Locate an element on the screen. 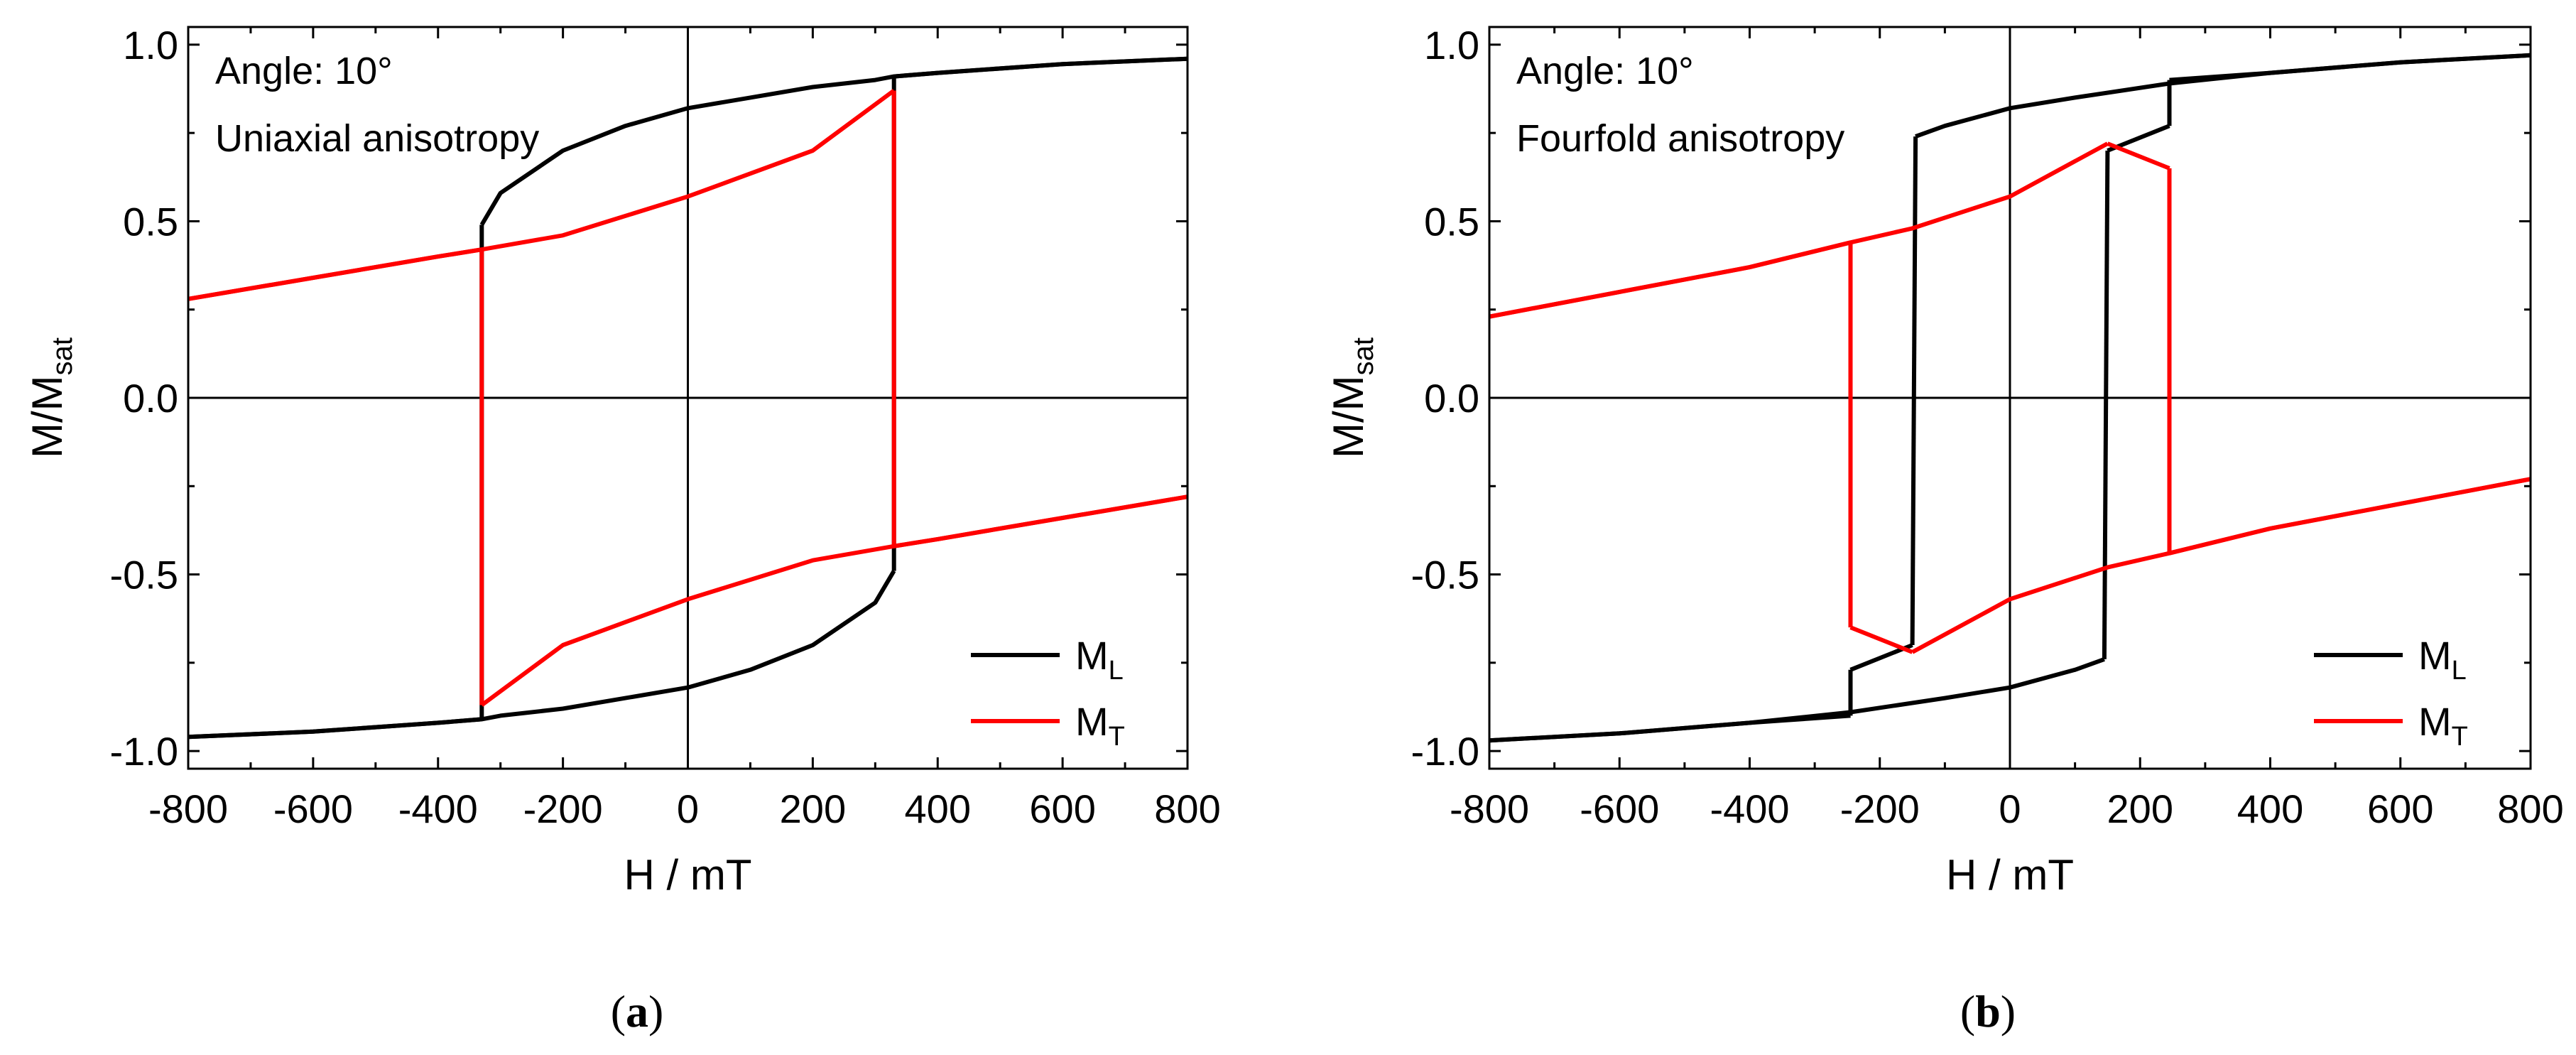  caption-letter: b is located at coordinates (1988, 1011).